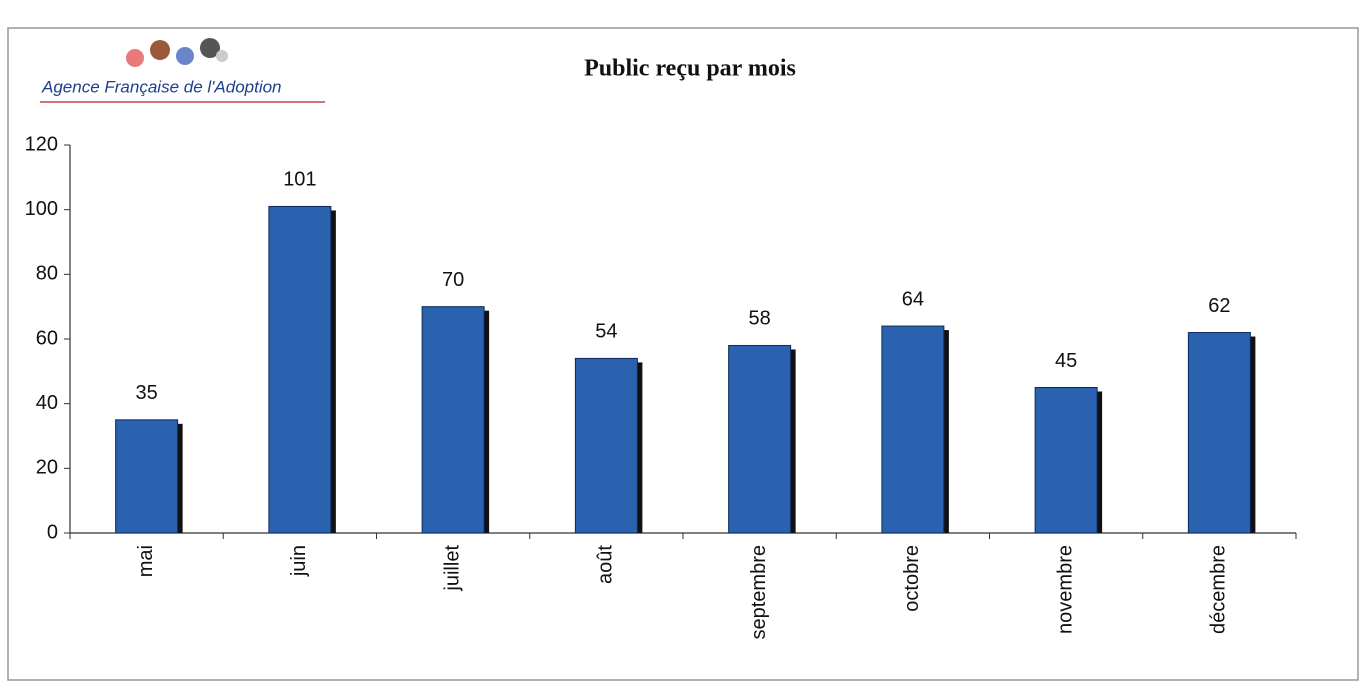  I want to click on y-tick-label: 20, so click(47, 468).